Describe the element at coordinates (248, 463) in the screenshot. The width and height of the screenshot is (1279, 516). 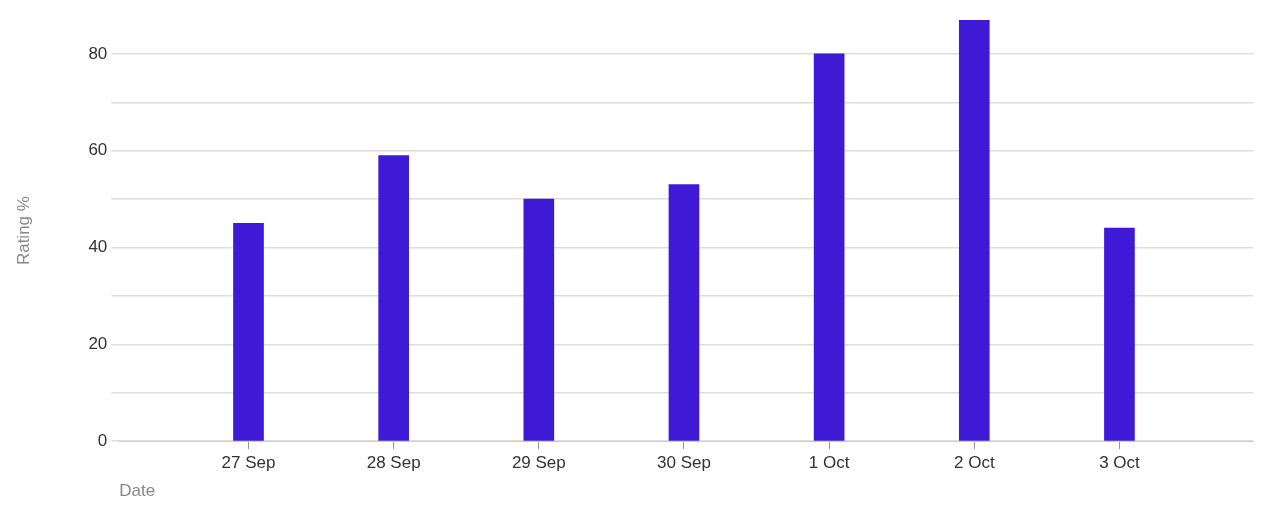
I see `x-tick-label: 27 Sep` at that location.